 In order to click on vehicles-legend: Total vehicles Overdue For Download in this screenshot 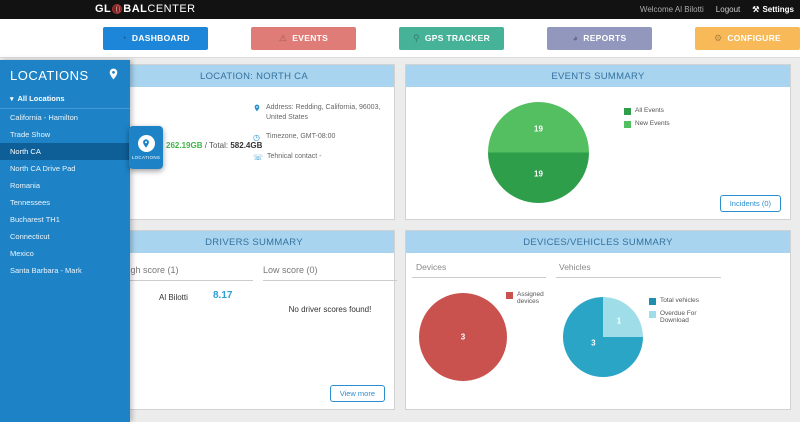, I will do `click(680, 310)`.